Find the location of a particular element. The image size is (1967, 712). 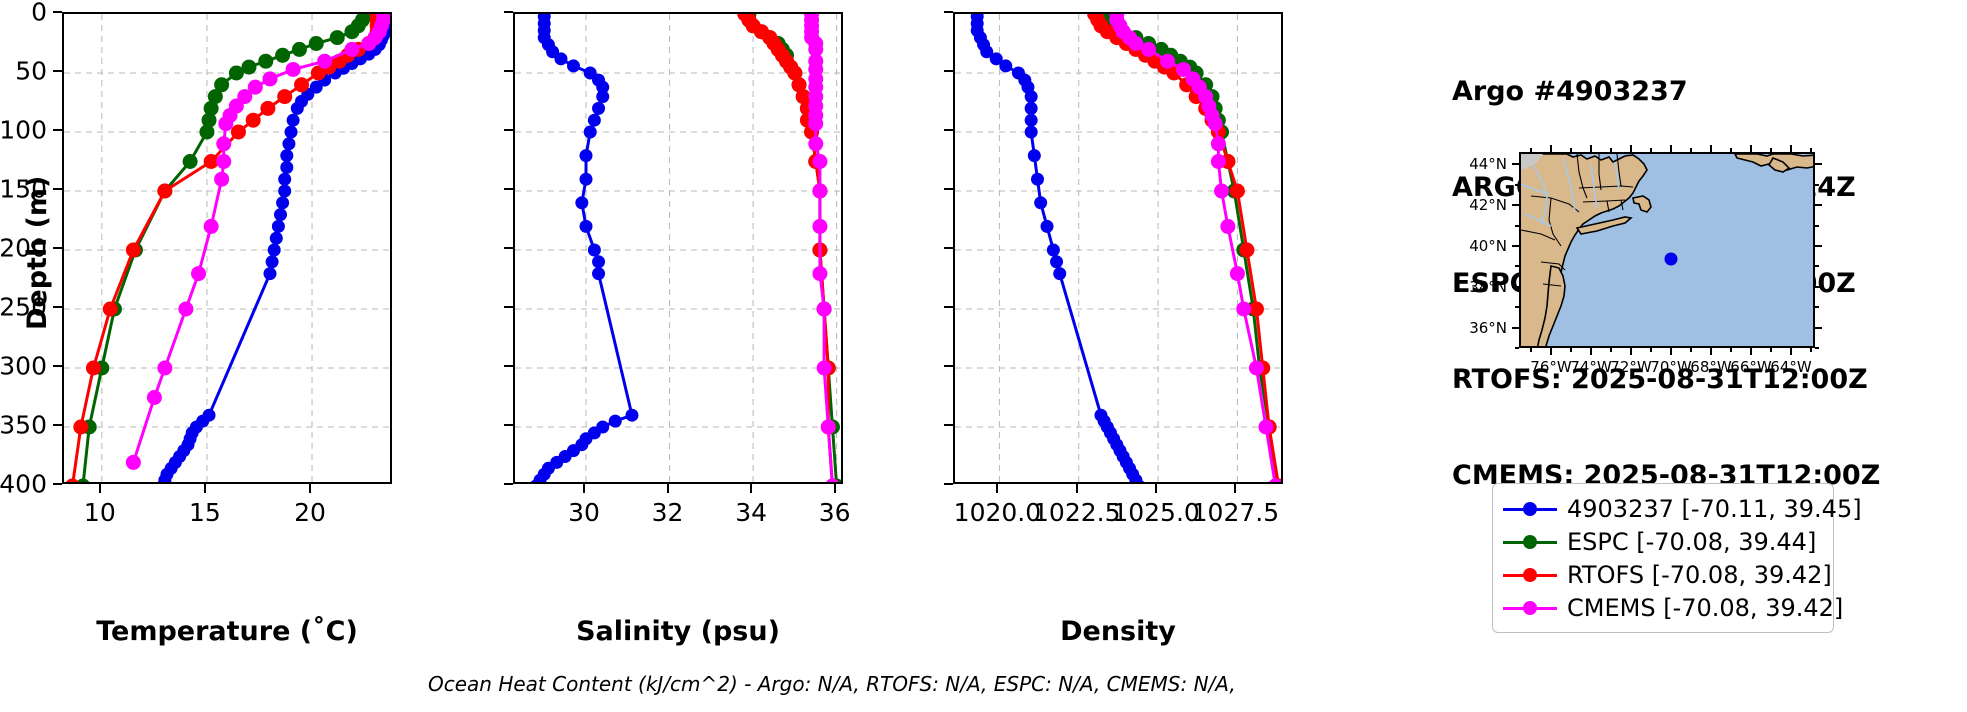

map-lat-tick-label: 38°N is located at coordinates (1488, 286).